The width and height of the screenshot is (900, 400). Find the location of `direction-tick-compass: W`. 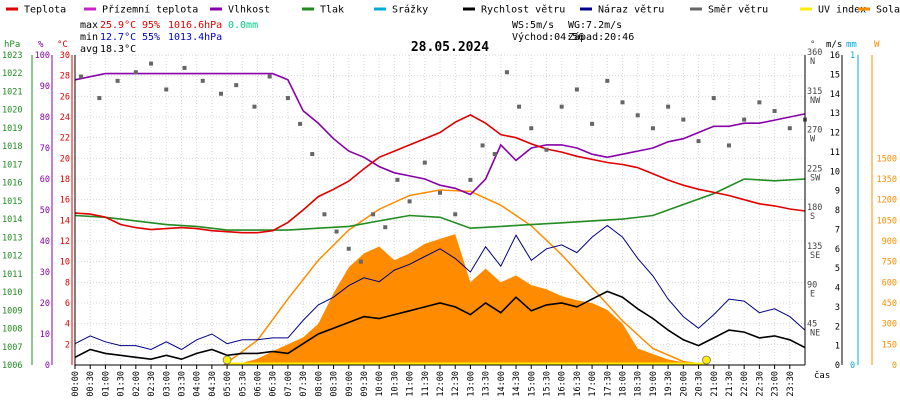

direction-tick-compass: W is located at coordinates (813, 140).